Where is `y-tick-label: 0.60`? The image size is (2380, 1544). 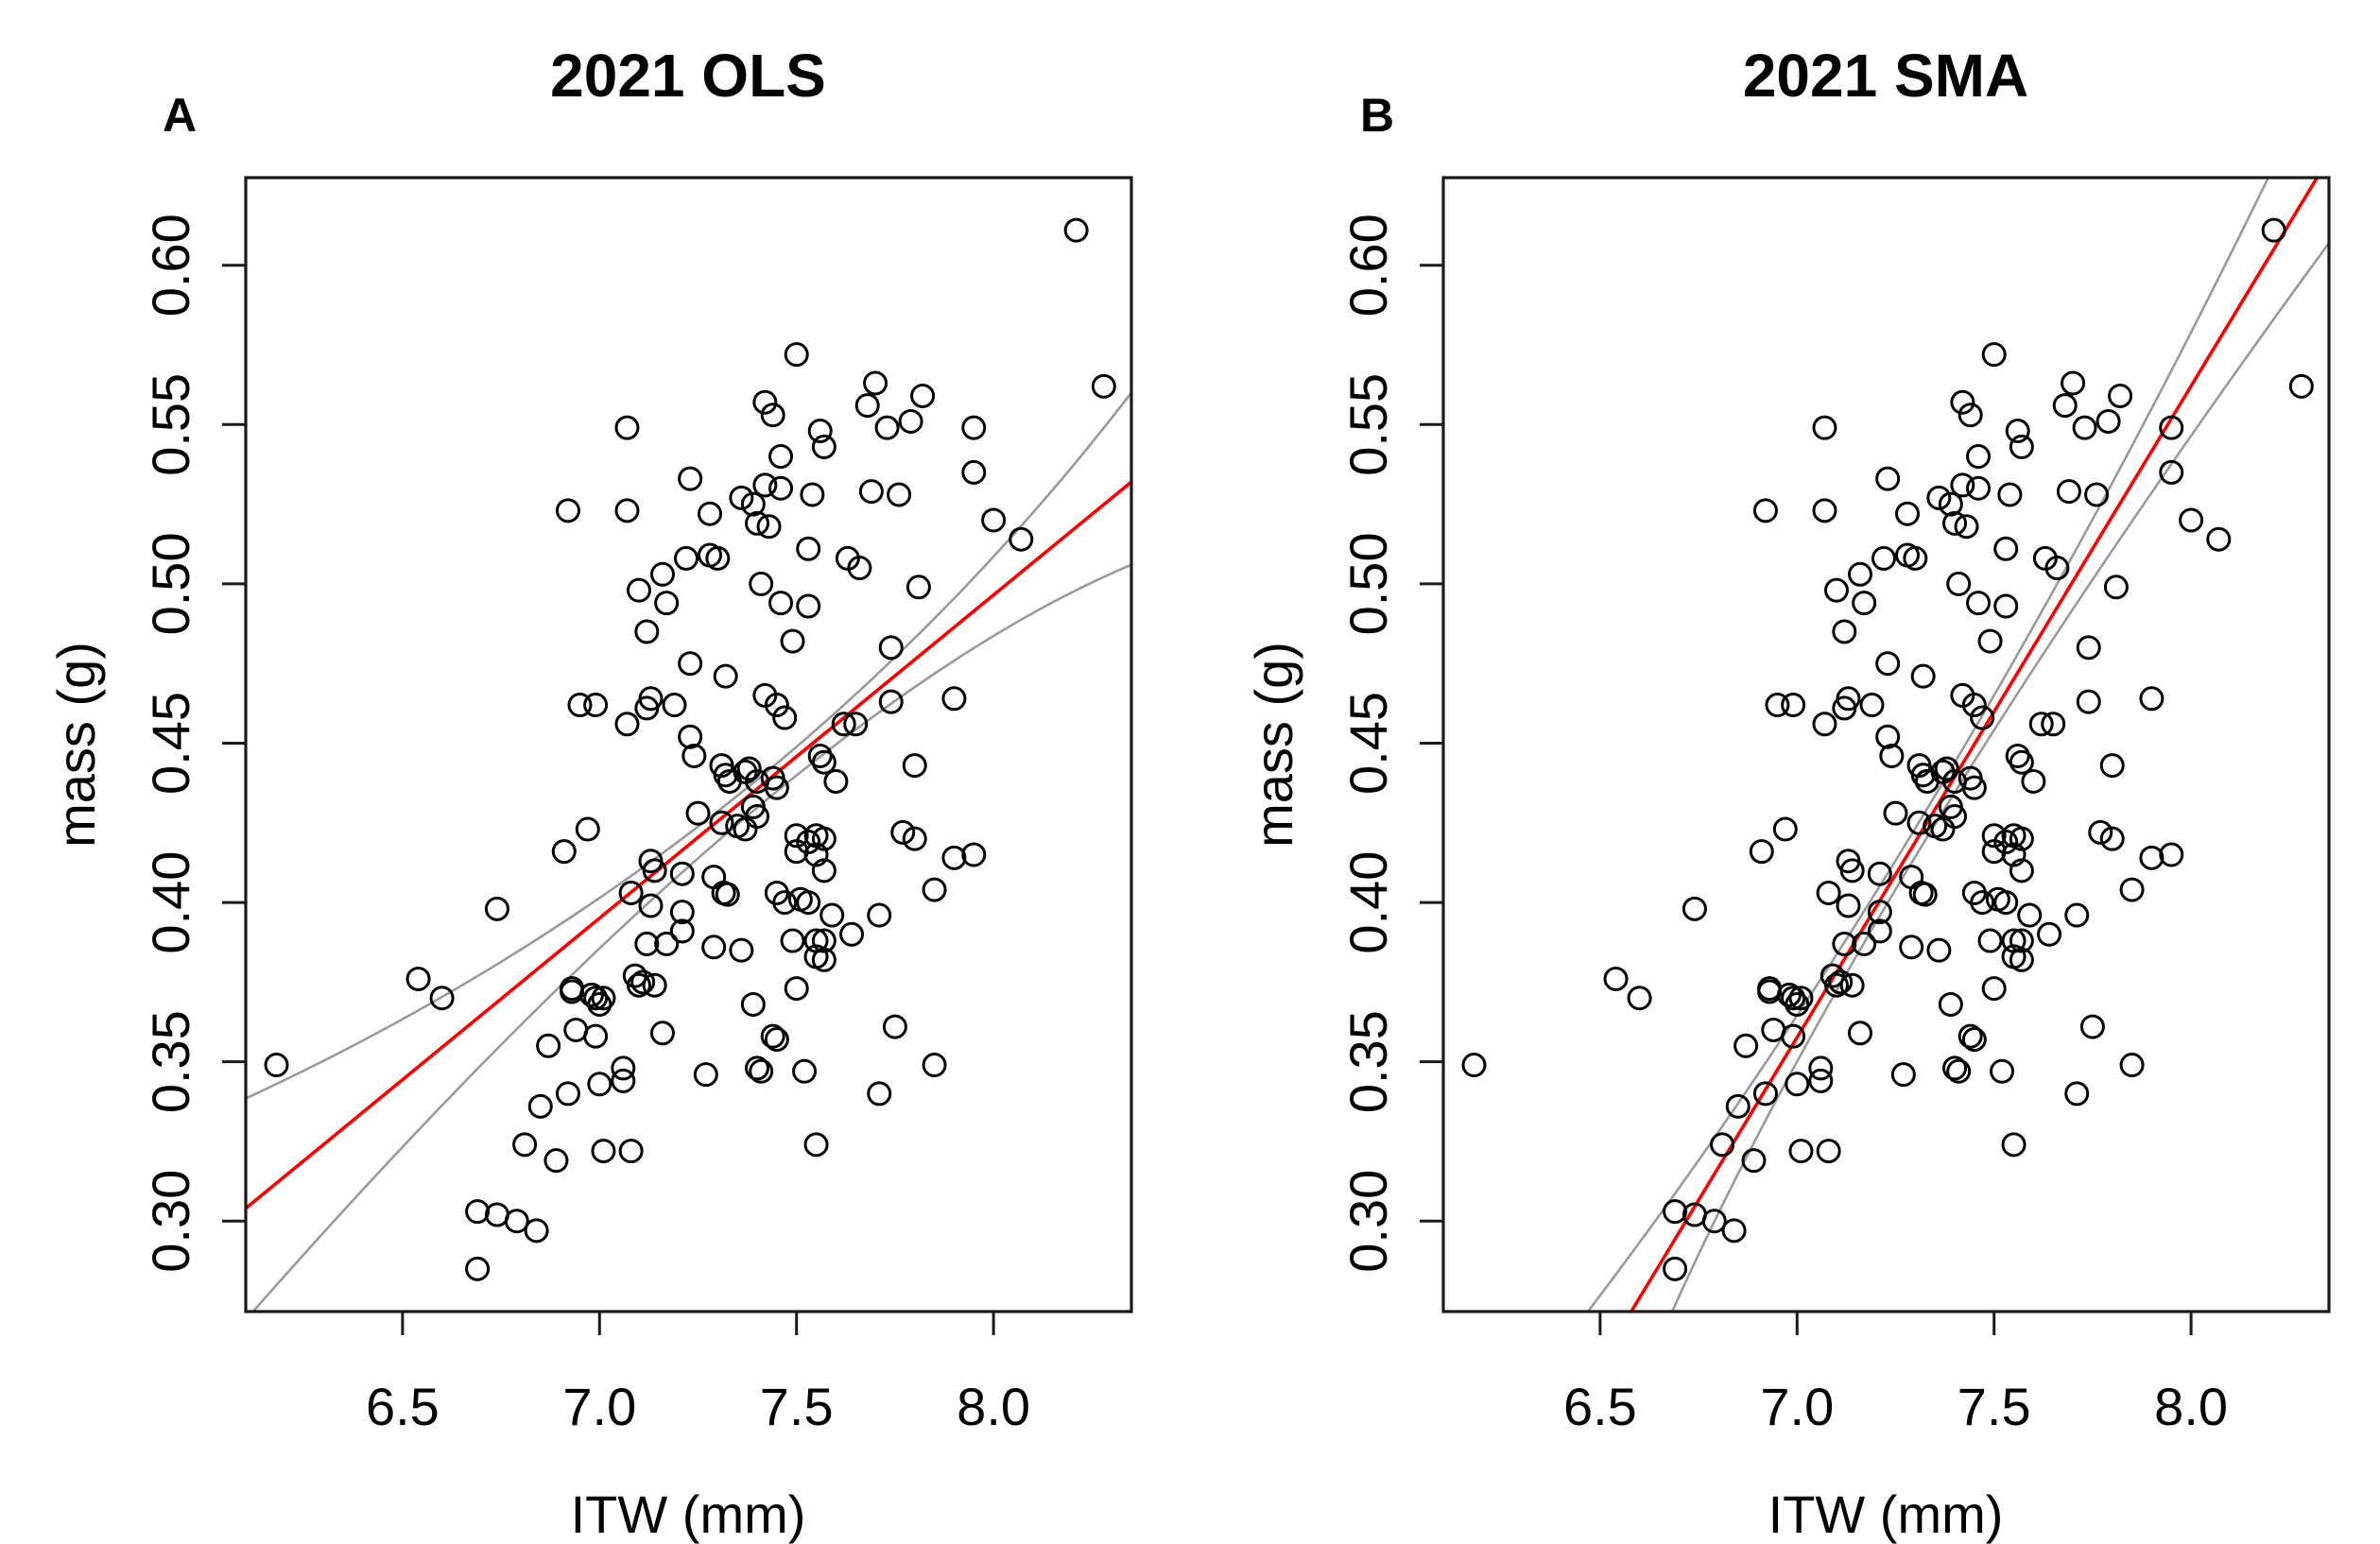 y-tick-label: 0.60 is located at coordinates (1368, 265).